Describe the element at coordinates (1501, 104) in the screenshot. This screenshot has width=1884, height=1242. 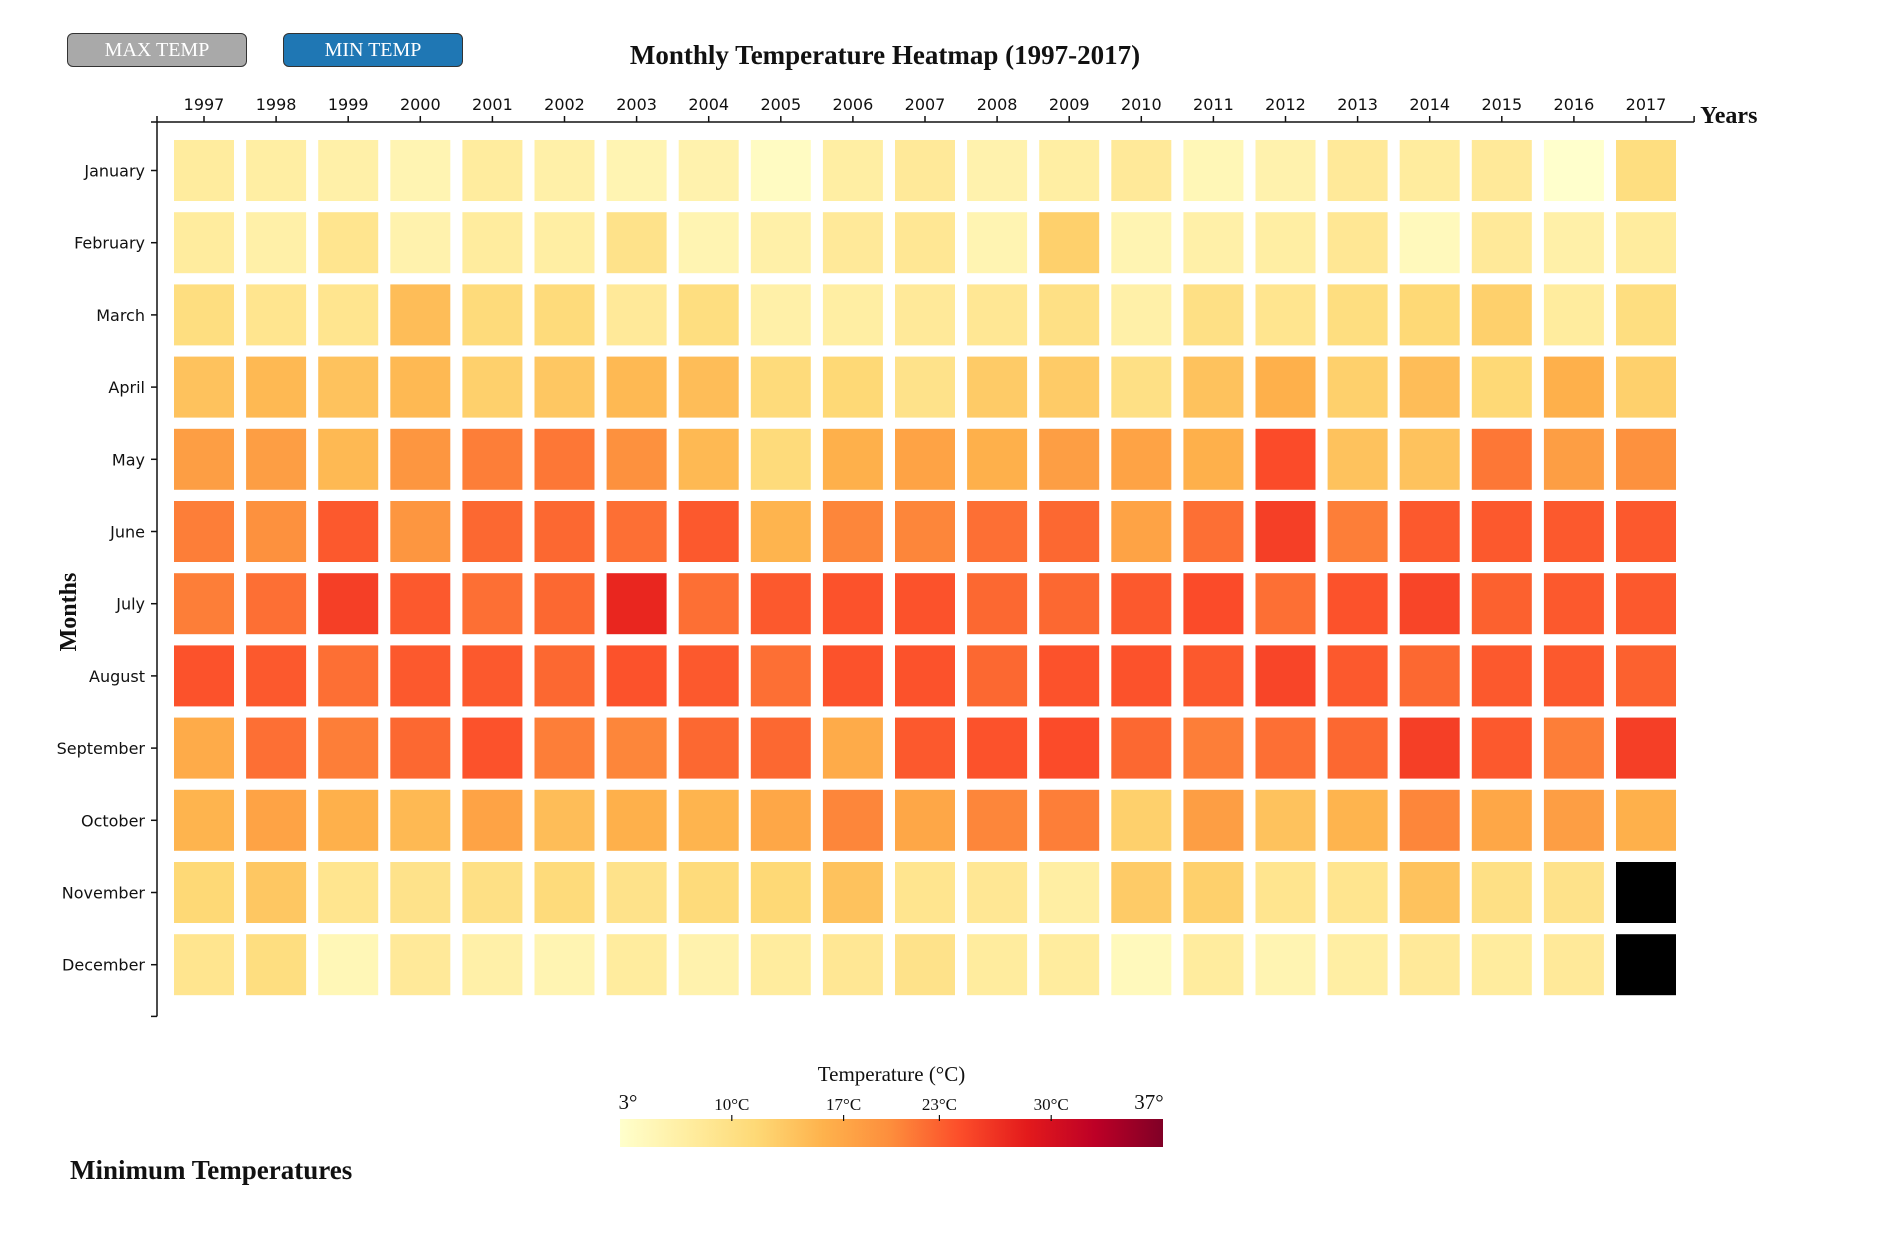
I see `x-tick-label: 2015` at that location.